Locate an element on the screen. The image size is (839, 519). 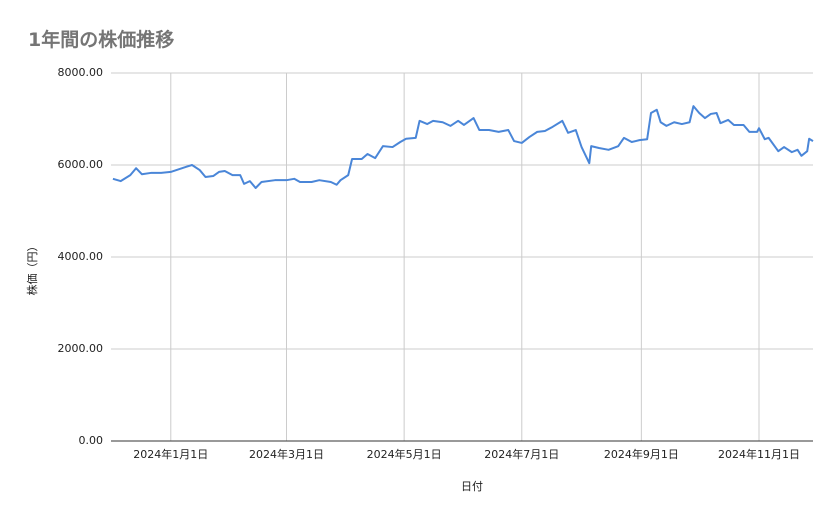
x-tick-label: 2024年3月1日 is located at coordinates (286, 454).